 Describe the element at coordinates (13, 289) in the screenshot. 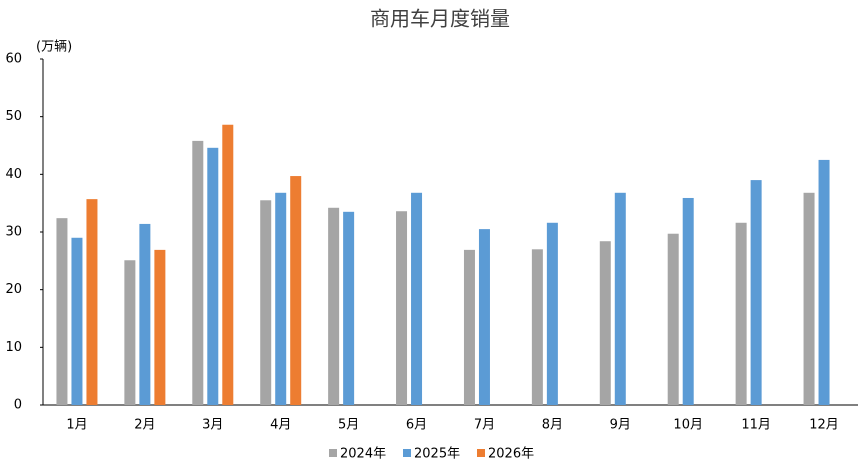

I see `y-tick-label: 20` at that location.